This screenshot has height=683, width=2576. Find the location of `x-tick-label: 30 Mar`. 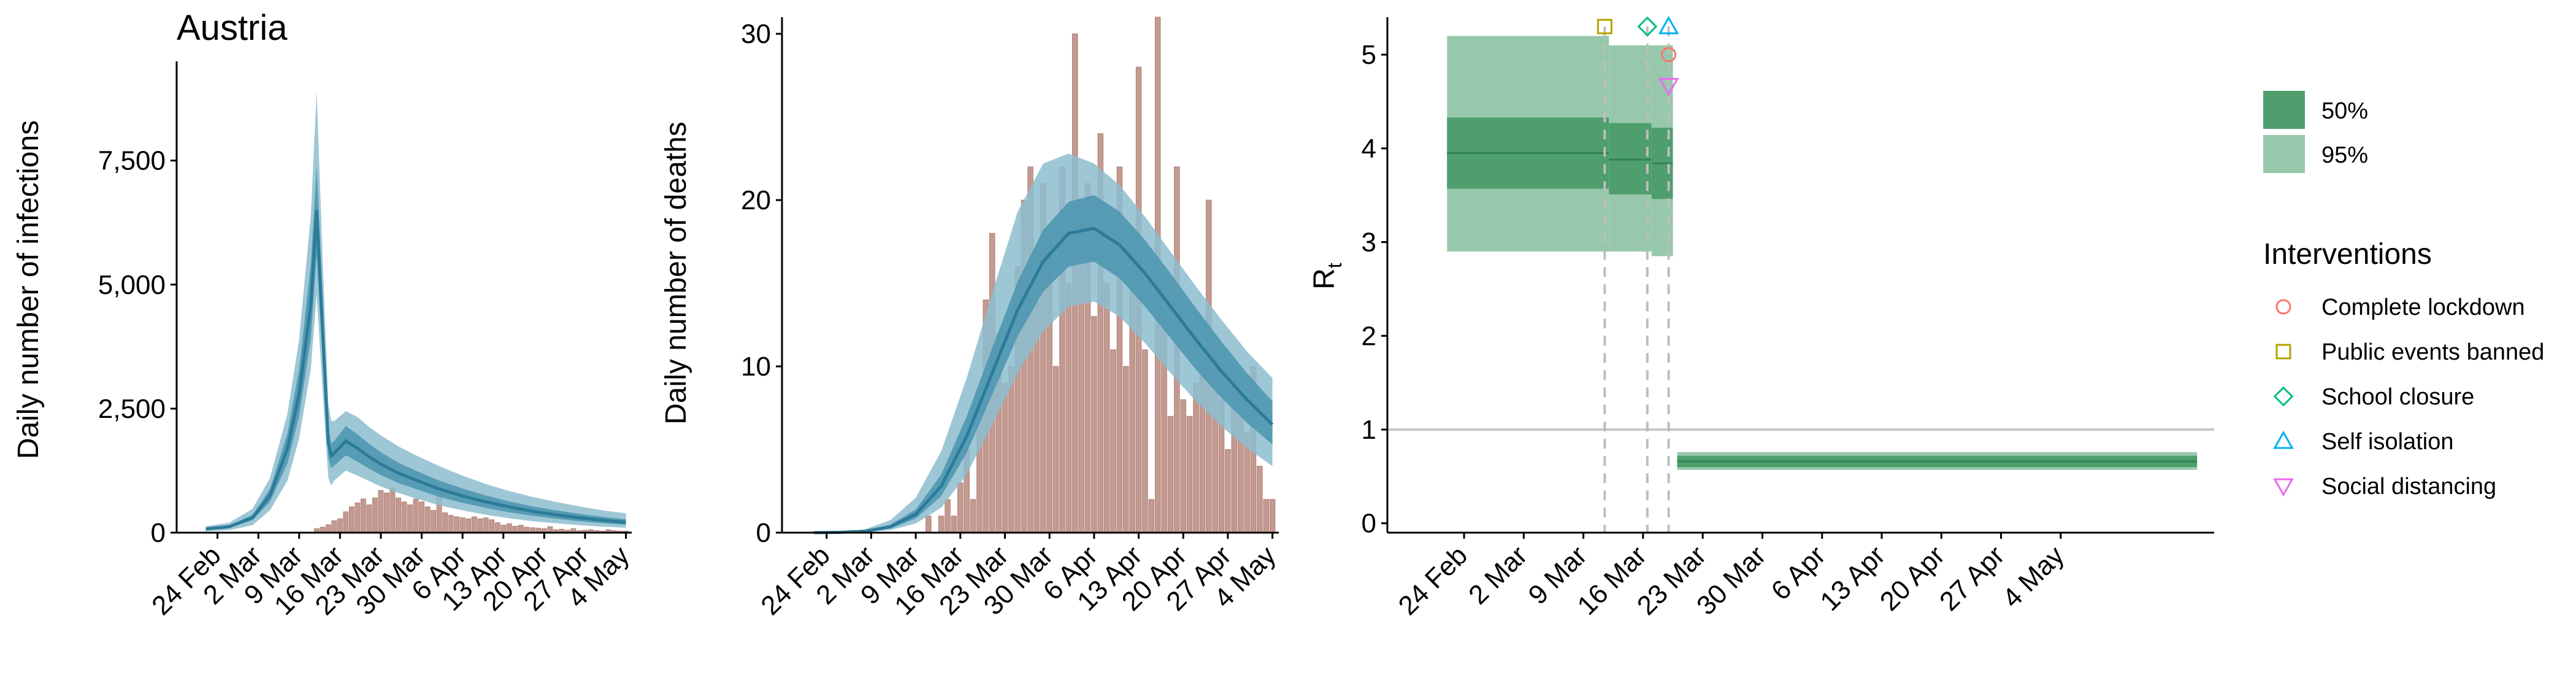

x-tick-label: 30 Mar is located at coordinates (1731, 580).